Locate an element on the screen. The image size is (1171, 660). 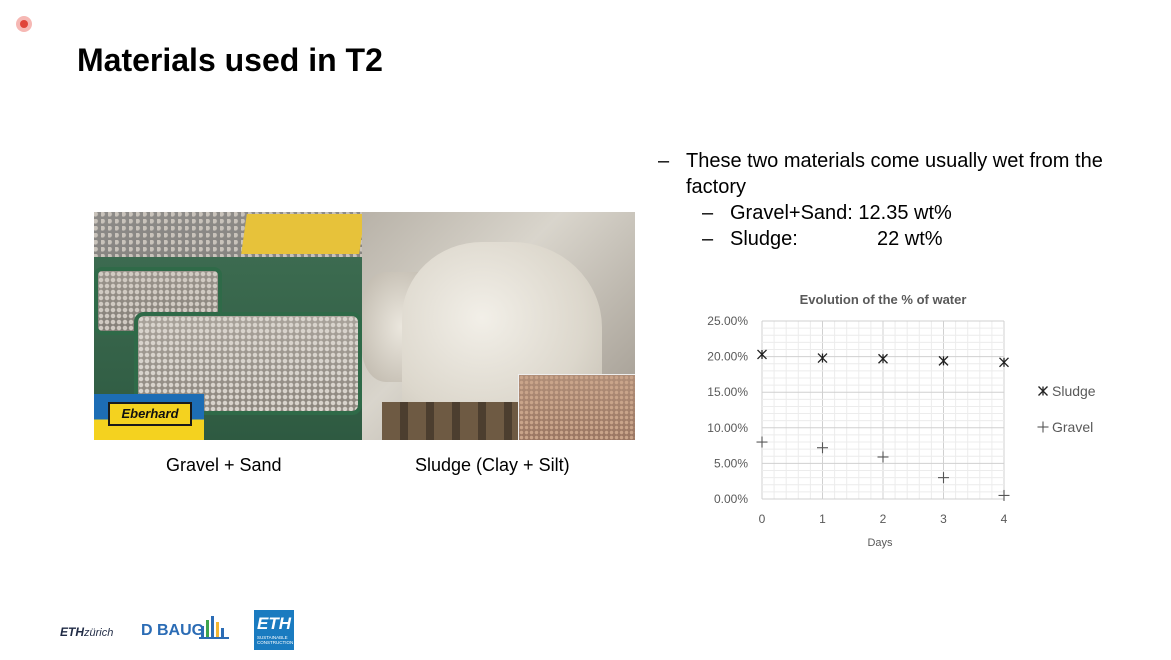
yellow-board is located at coordinates (301, 234).